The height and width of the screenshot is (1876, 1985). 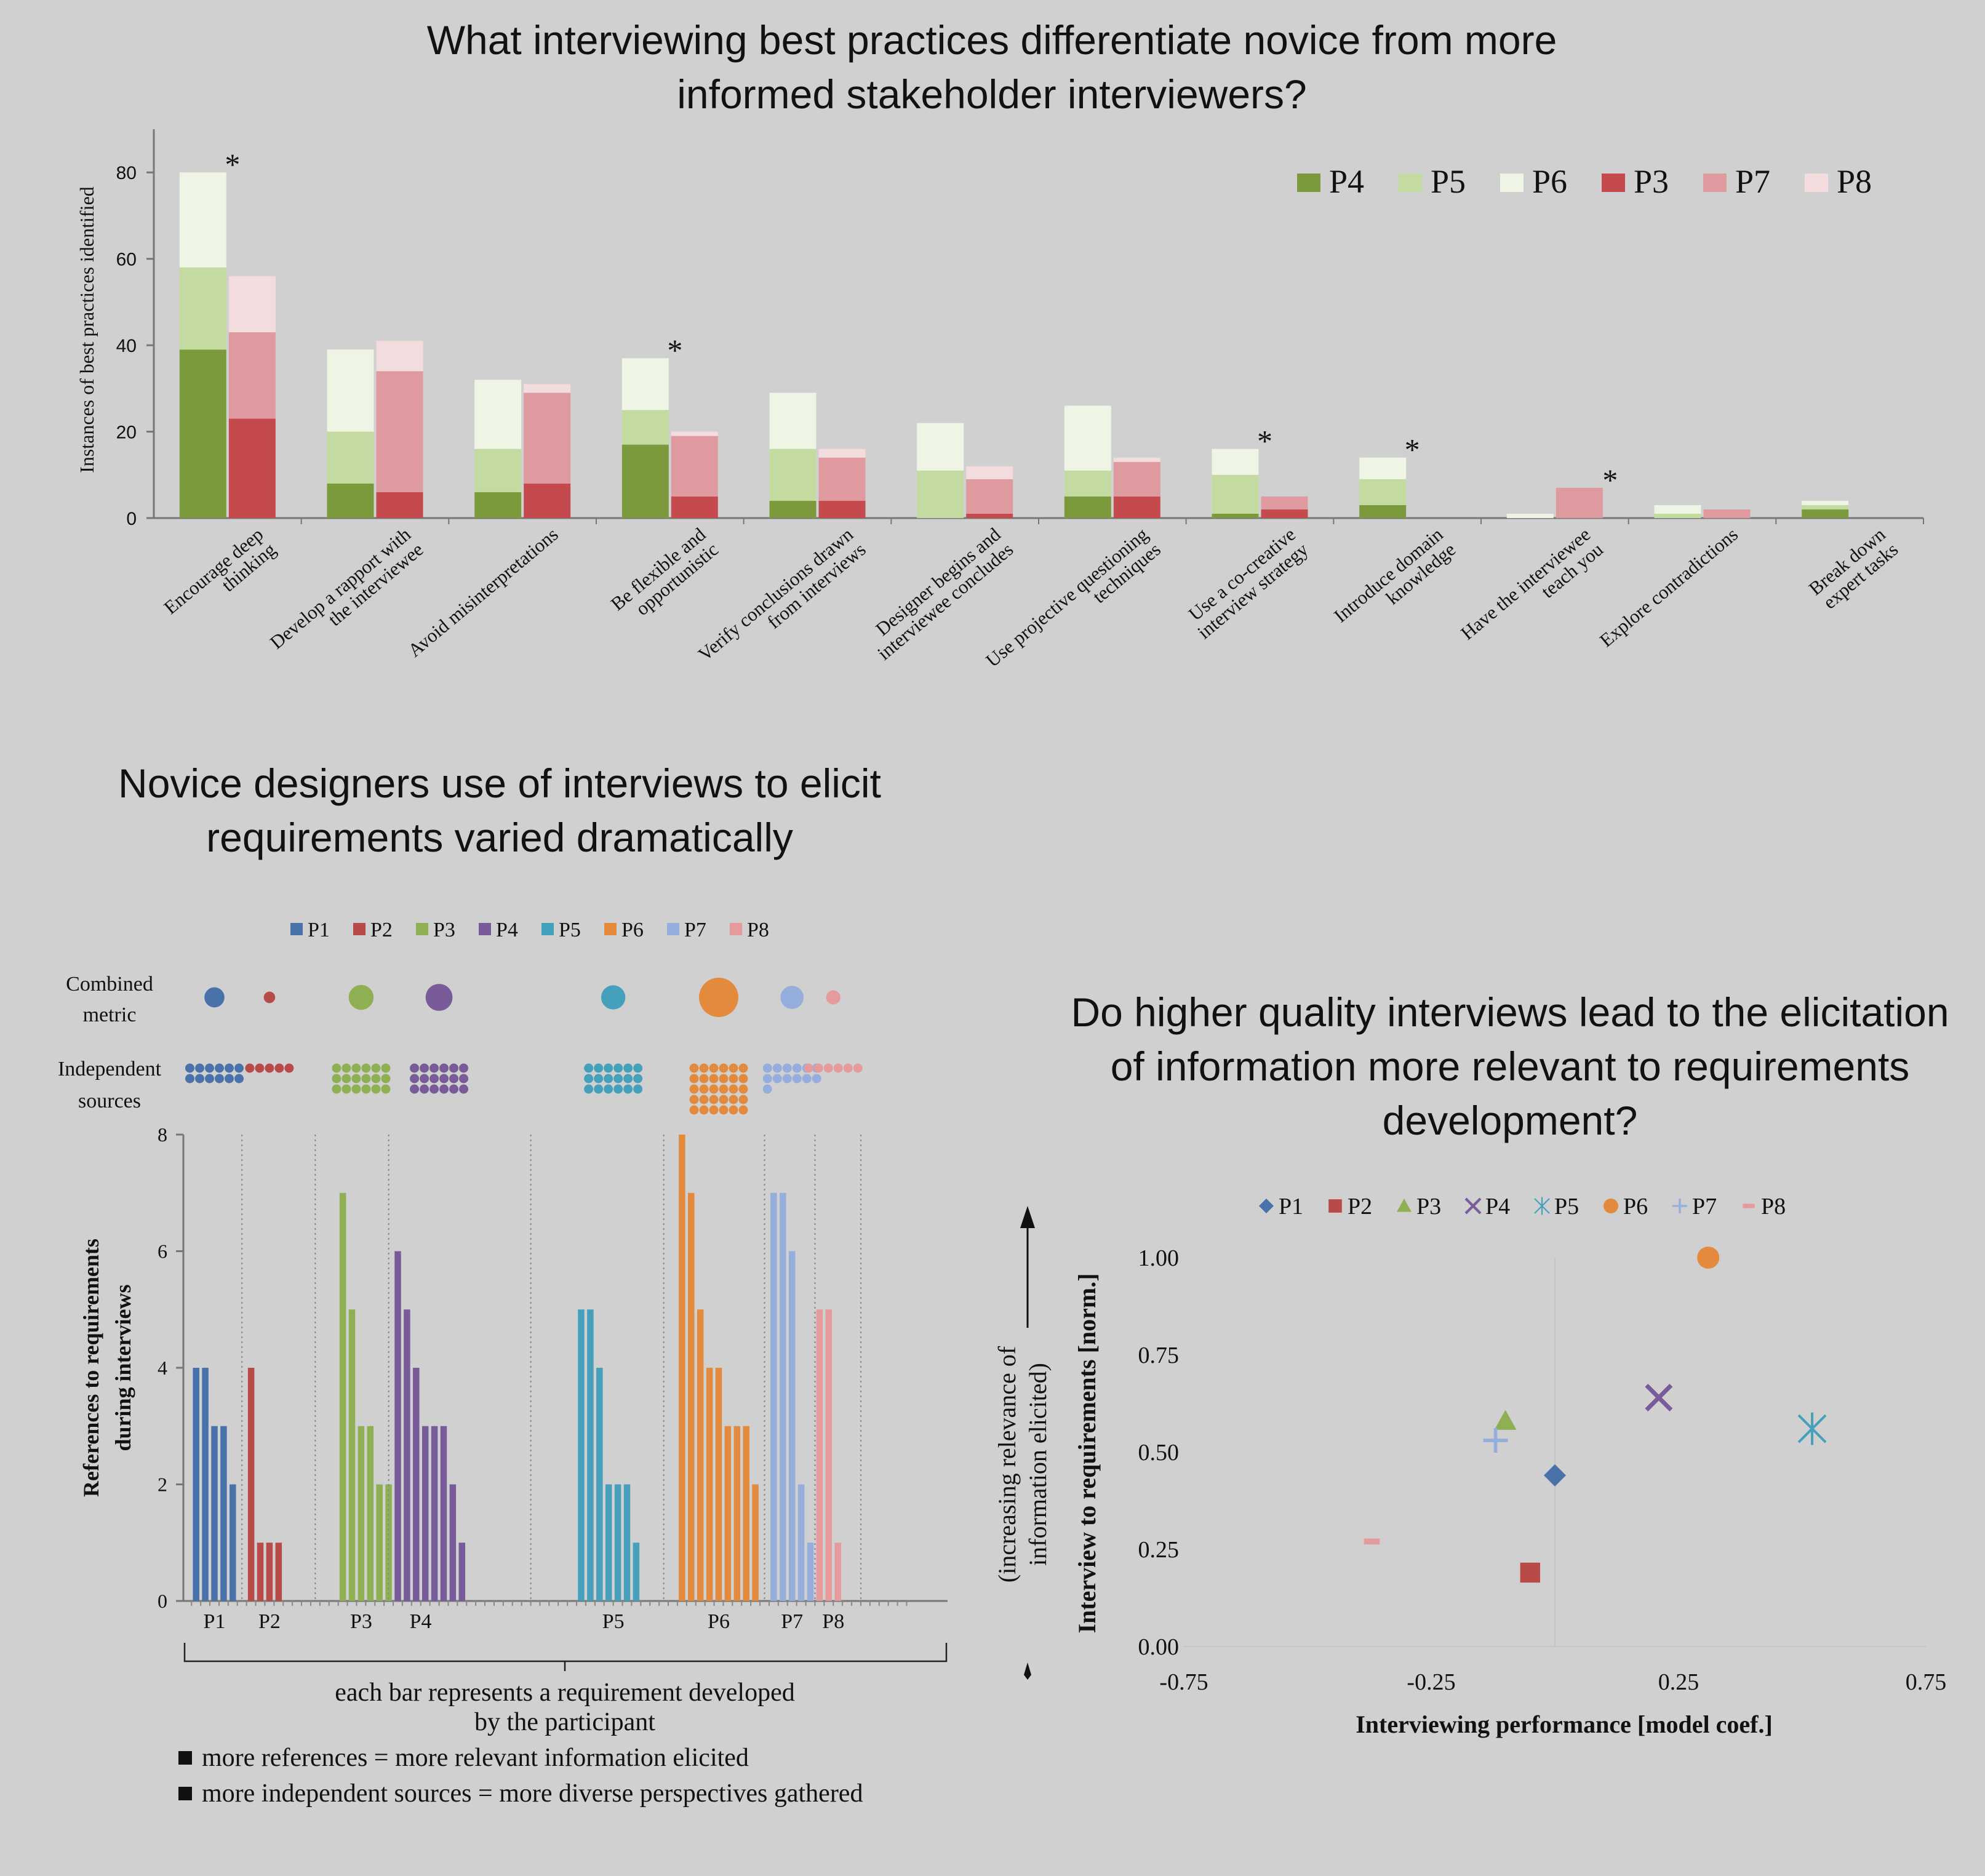 What do you see at coordinates (1610, 480) in the screenshot?
I see `significance-marker: *` at bounding box center [1610, 480].